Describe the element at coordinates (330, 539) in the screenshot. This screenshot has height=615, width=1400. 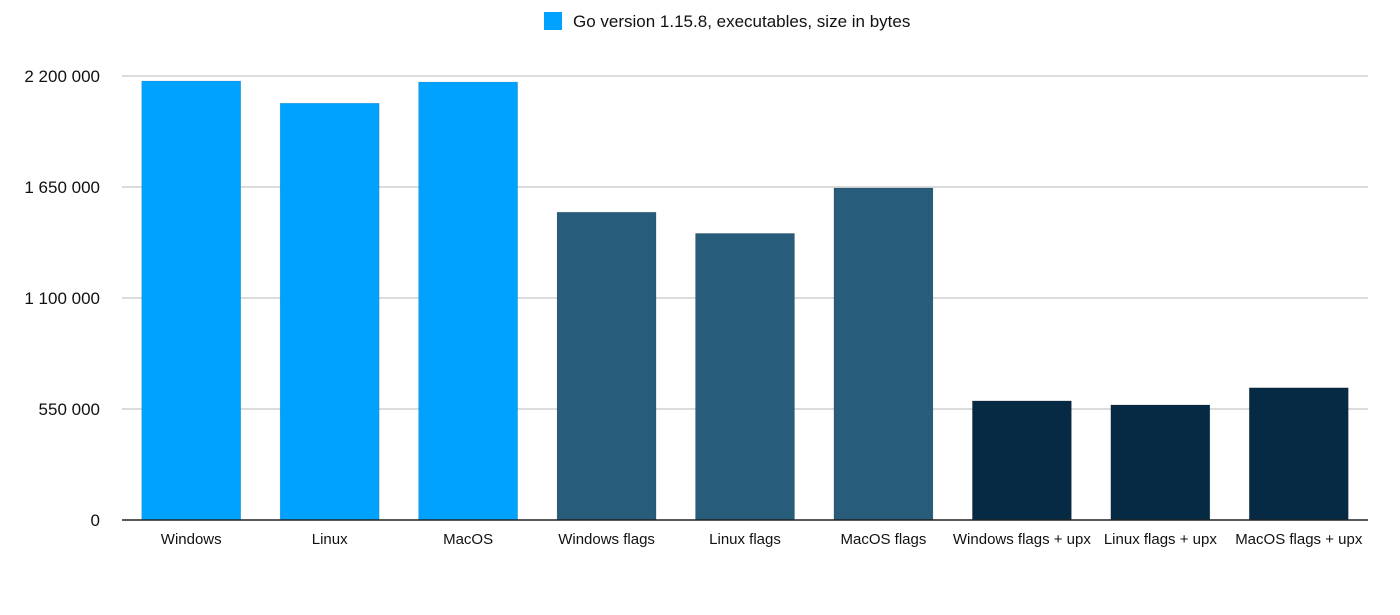
I see `x-category-label: Linux` at that location.